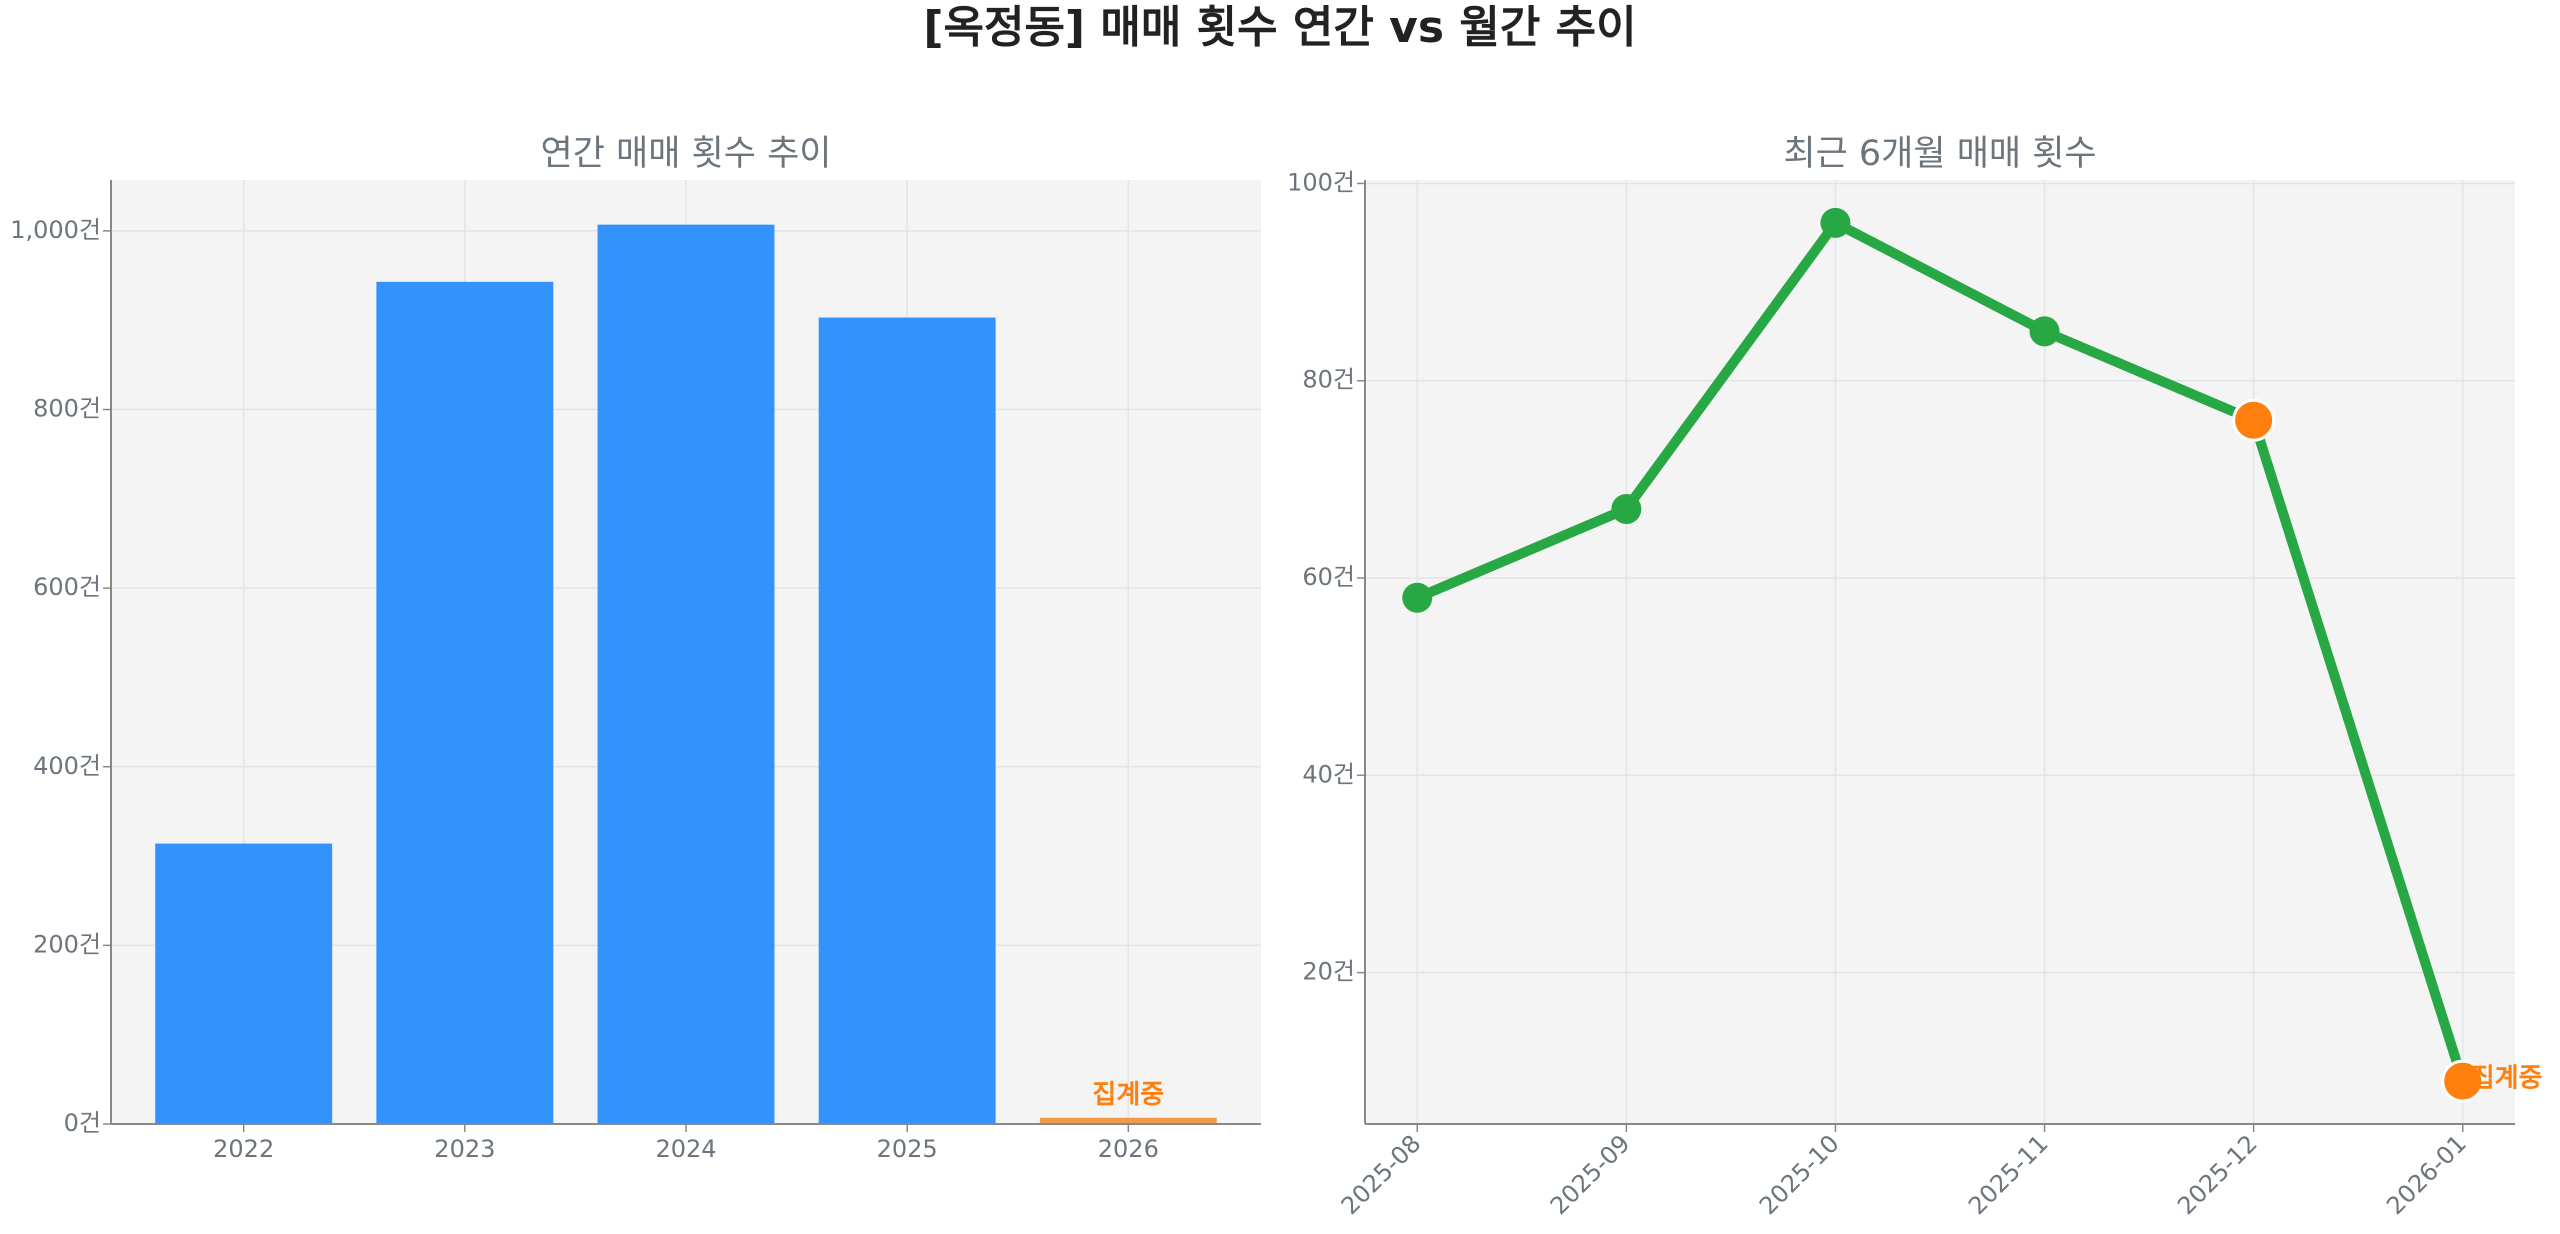 This screenshot has height=1234, width=2560. What do you see at coordinates (1799, 1174) in the screenshot?
I see `x-tick-label: 2025-10` at bounding box center [1799, 1174].